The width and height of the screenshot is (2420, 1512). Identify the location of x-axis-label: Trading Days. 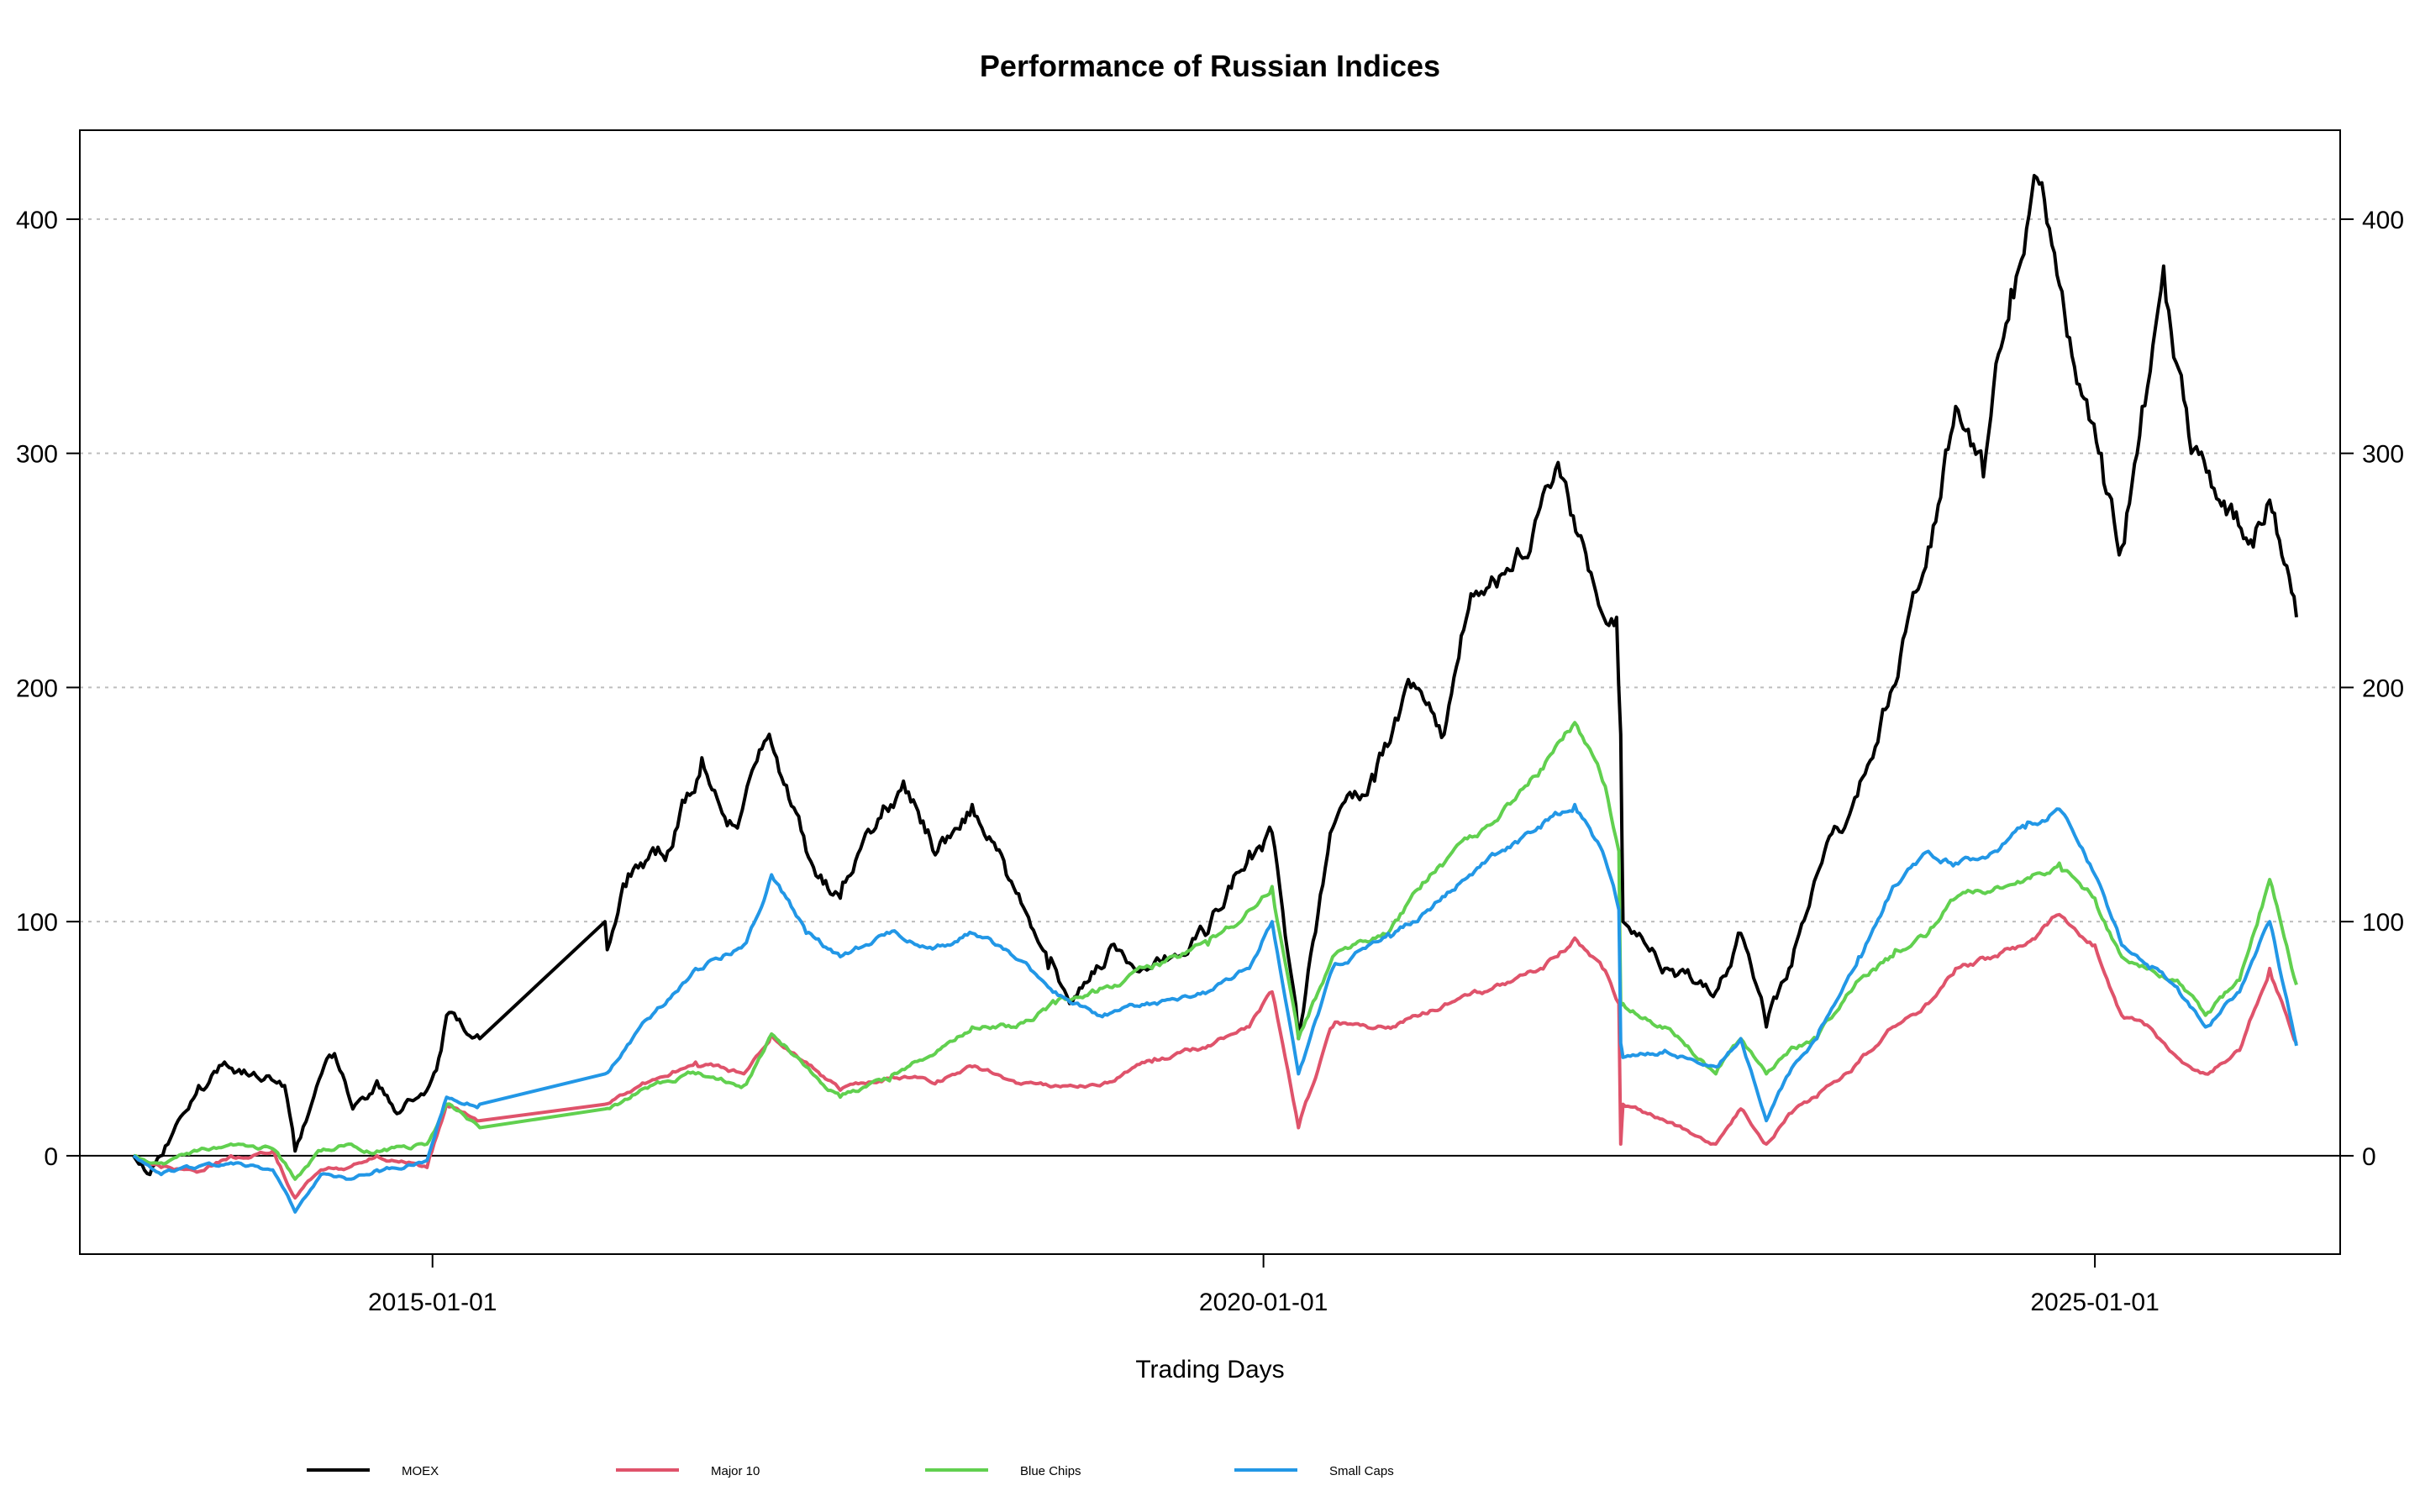
(1209, 1369).